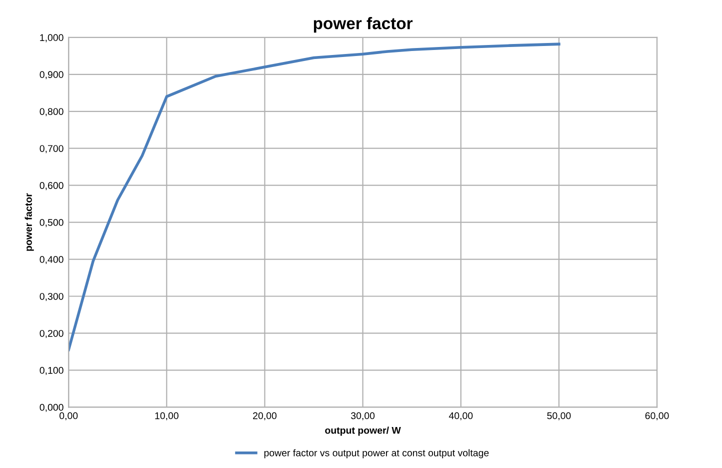 This screenshot has height=468, width=722. I want to click on y-axis-title: power factor, so click(29, 222).